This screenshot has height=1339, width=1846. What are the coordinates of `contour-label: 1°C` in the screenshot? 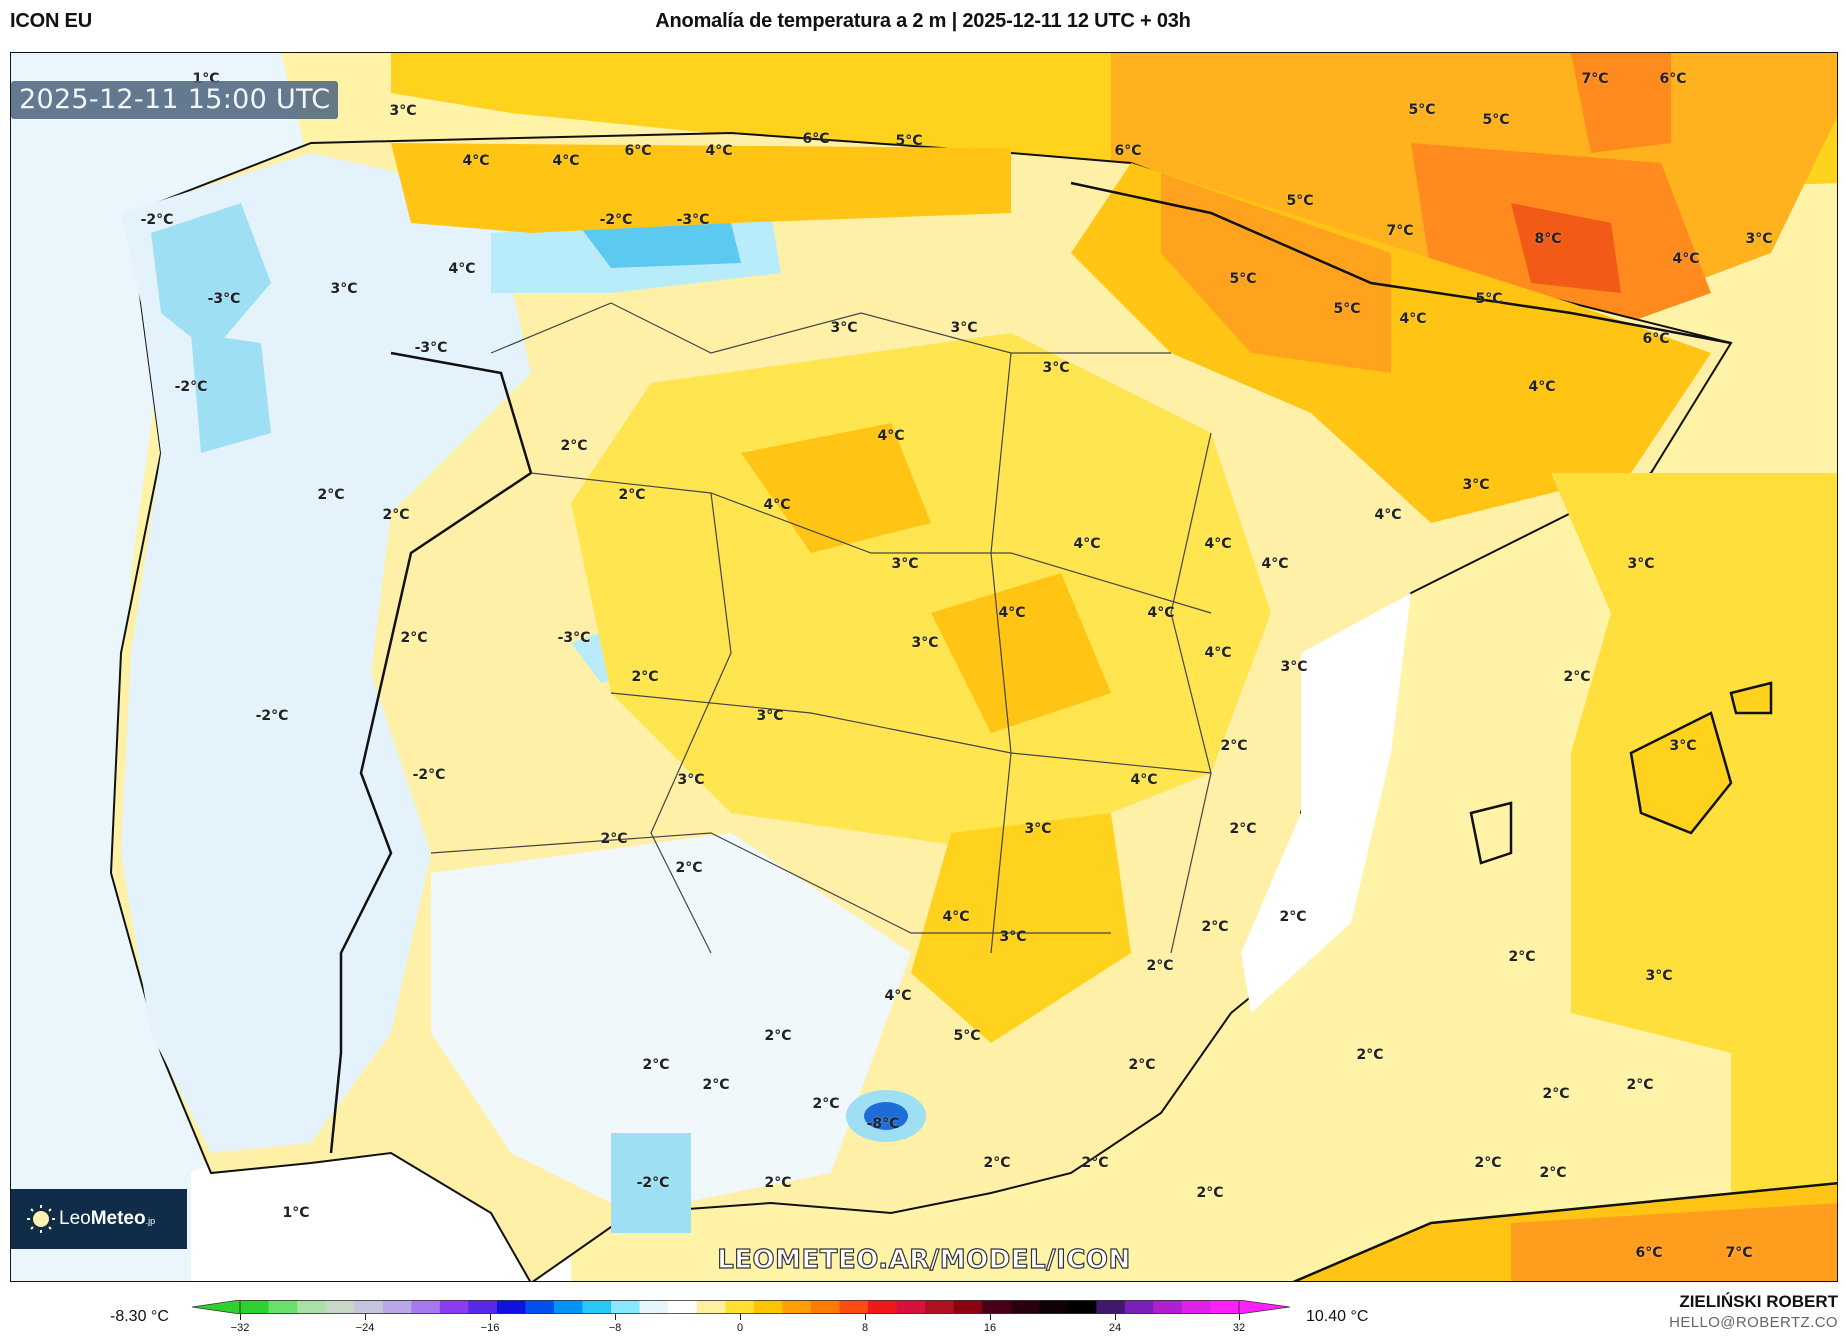 It's located at (296, 1213).